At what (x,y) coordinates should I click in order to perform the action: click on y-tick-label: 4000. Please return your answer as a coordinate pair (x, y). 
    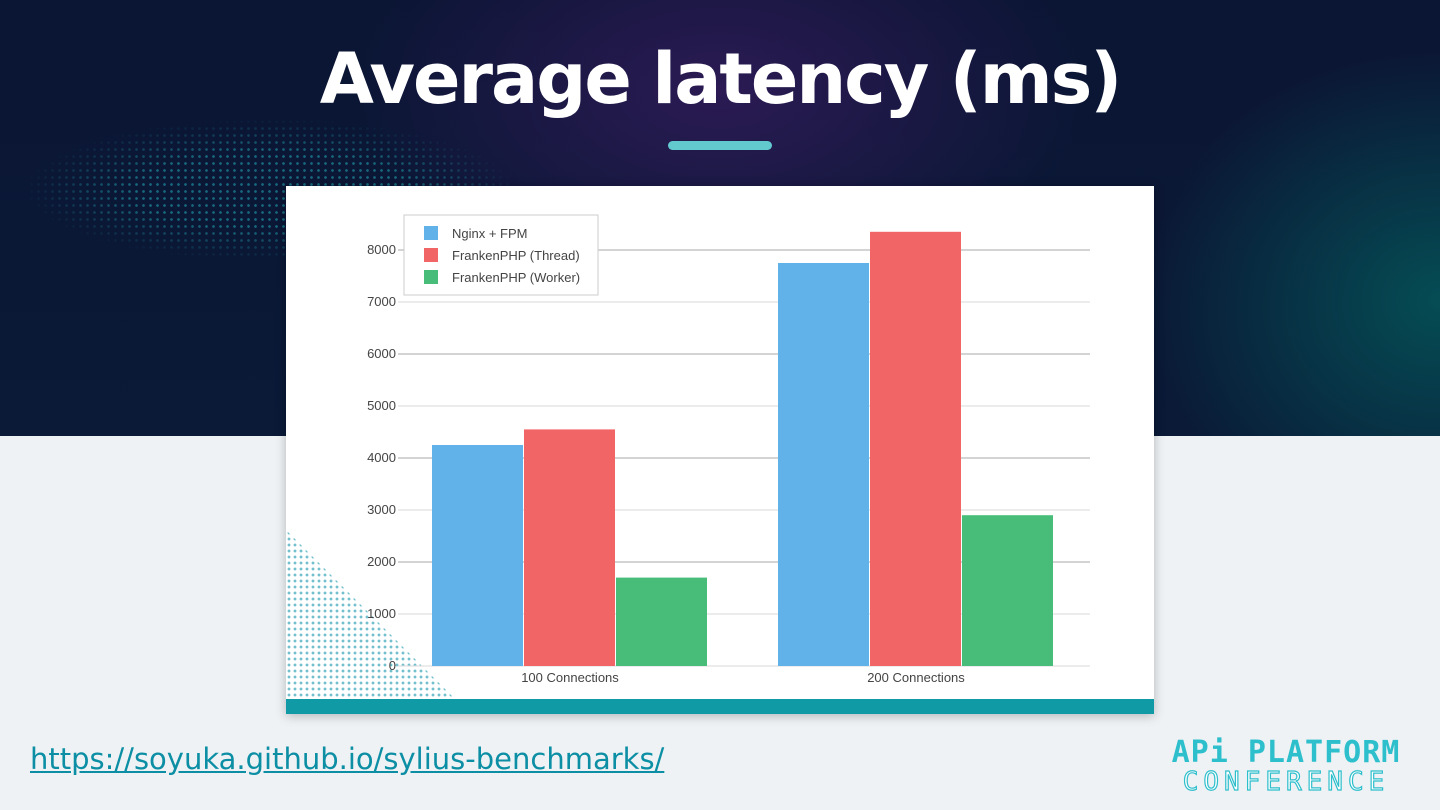
    Looking at the image, I should click on (381, 457).